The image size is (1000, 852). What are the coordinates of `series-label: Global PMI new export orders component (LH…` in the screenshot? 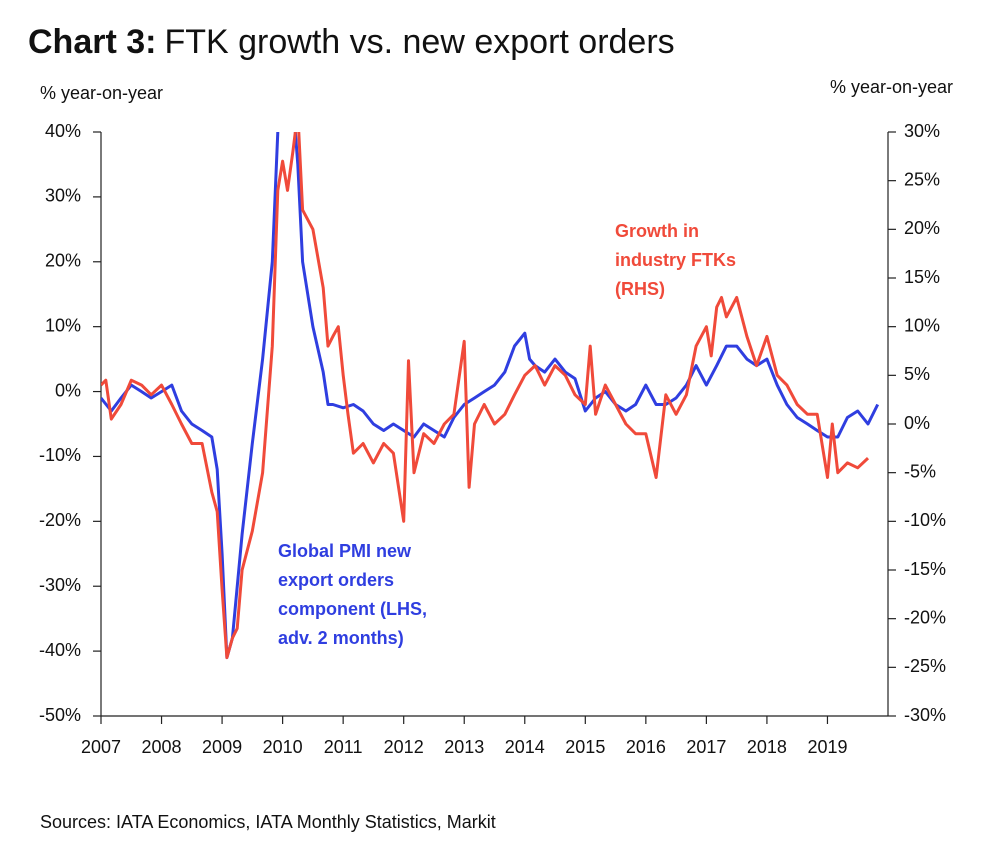 It's located at (352, 594).